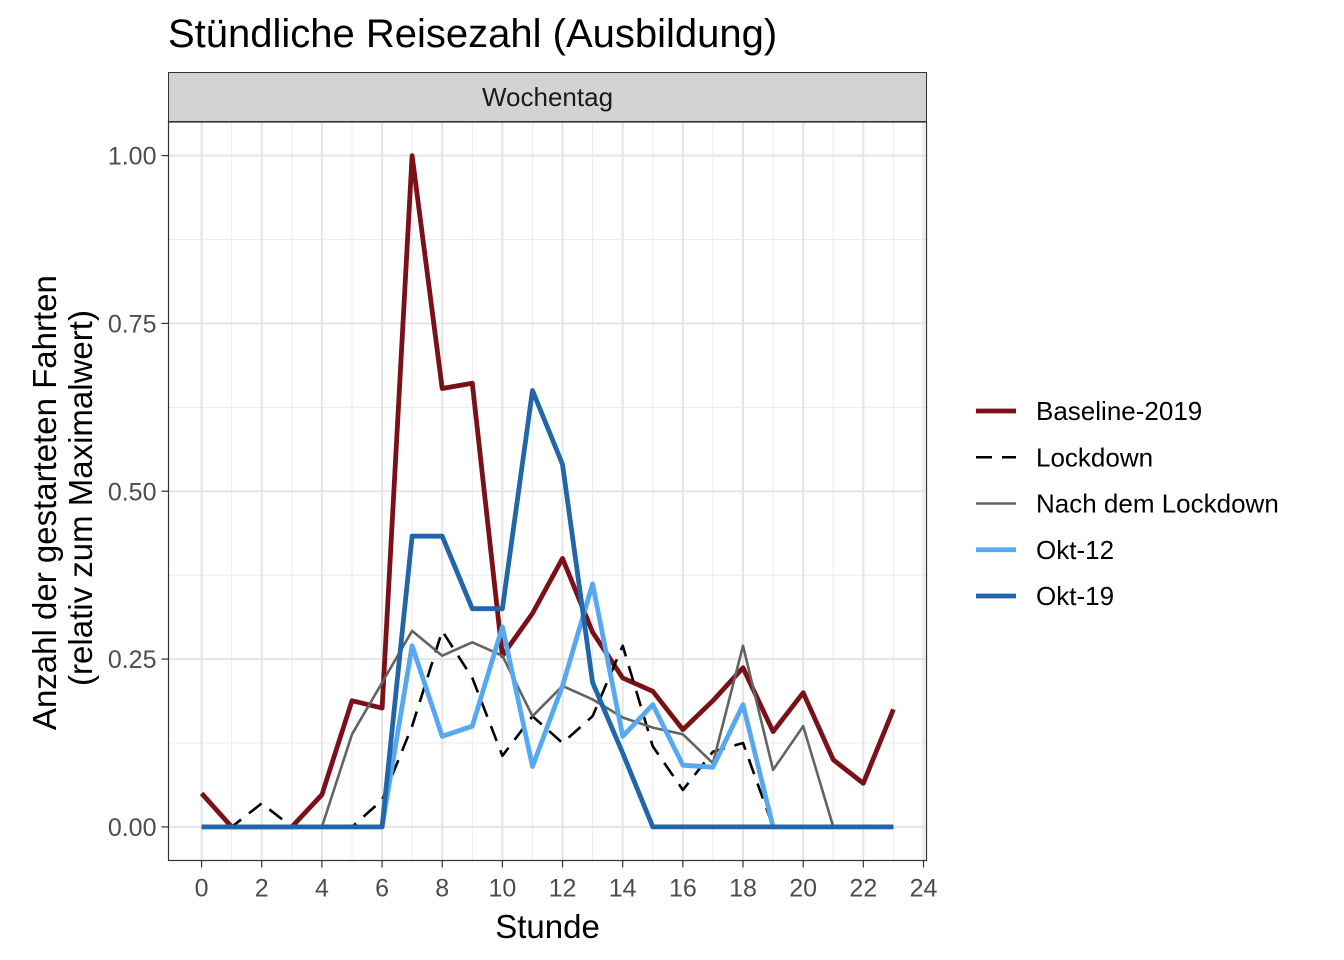  What do you see at coordinates (623, 889) in the screenshot?
I see `x-tick-label: 14` at bounding box center [623, 889].